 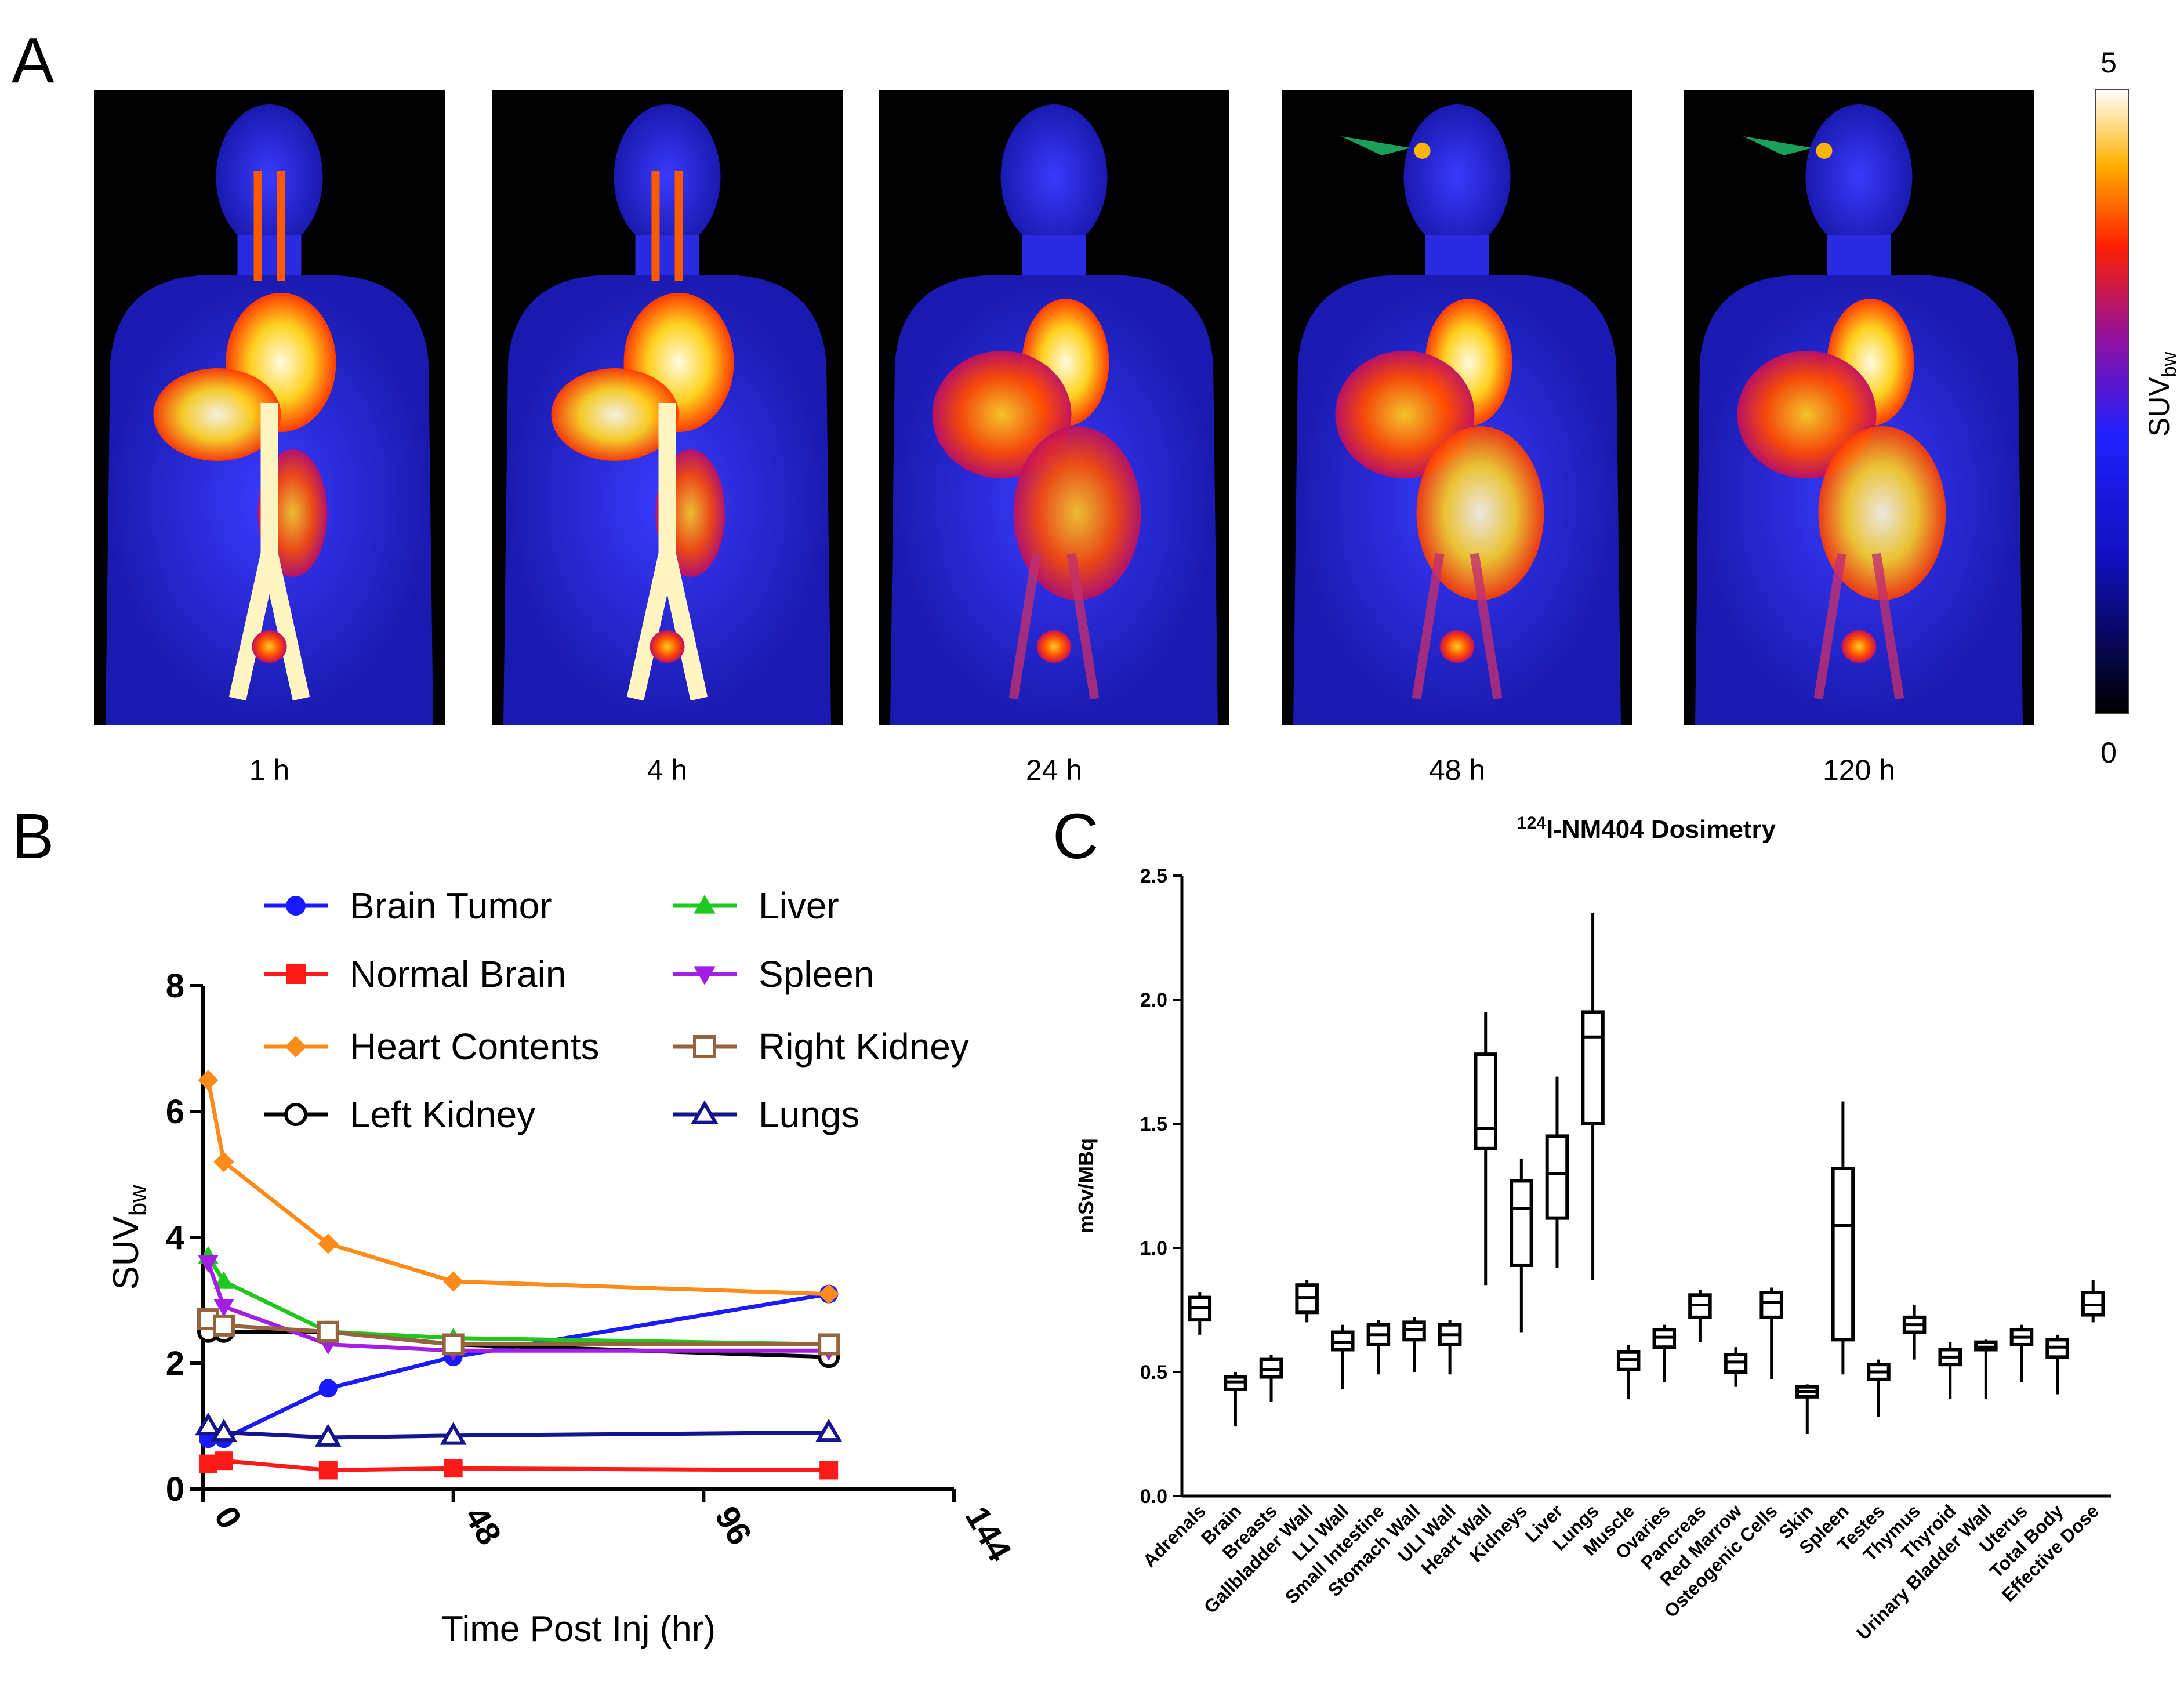 I want to click on y-axis-label: mSv/MBq, so click(x=1086, y=1185).